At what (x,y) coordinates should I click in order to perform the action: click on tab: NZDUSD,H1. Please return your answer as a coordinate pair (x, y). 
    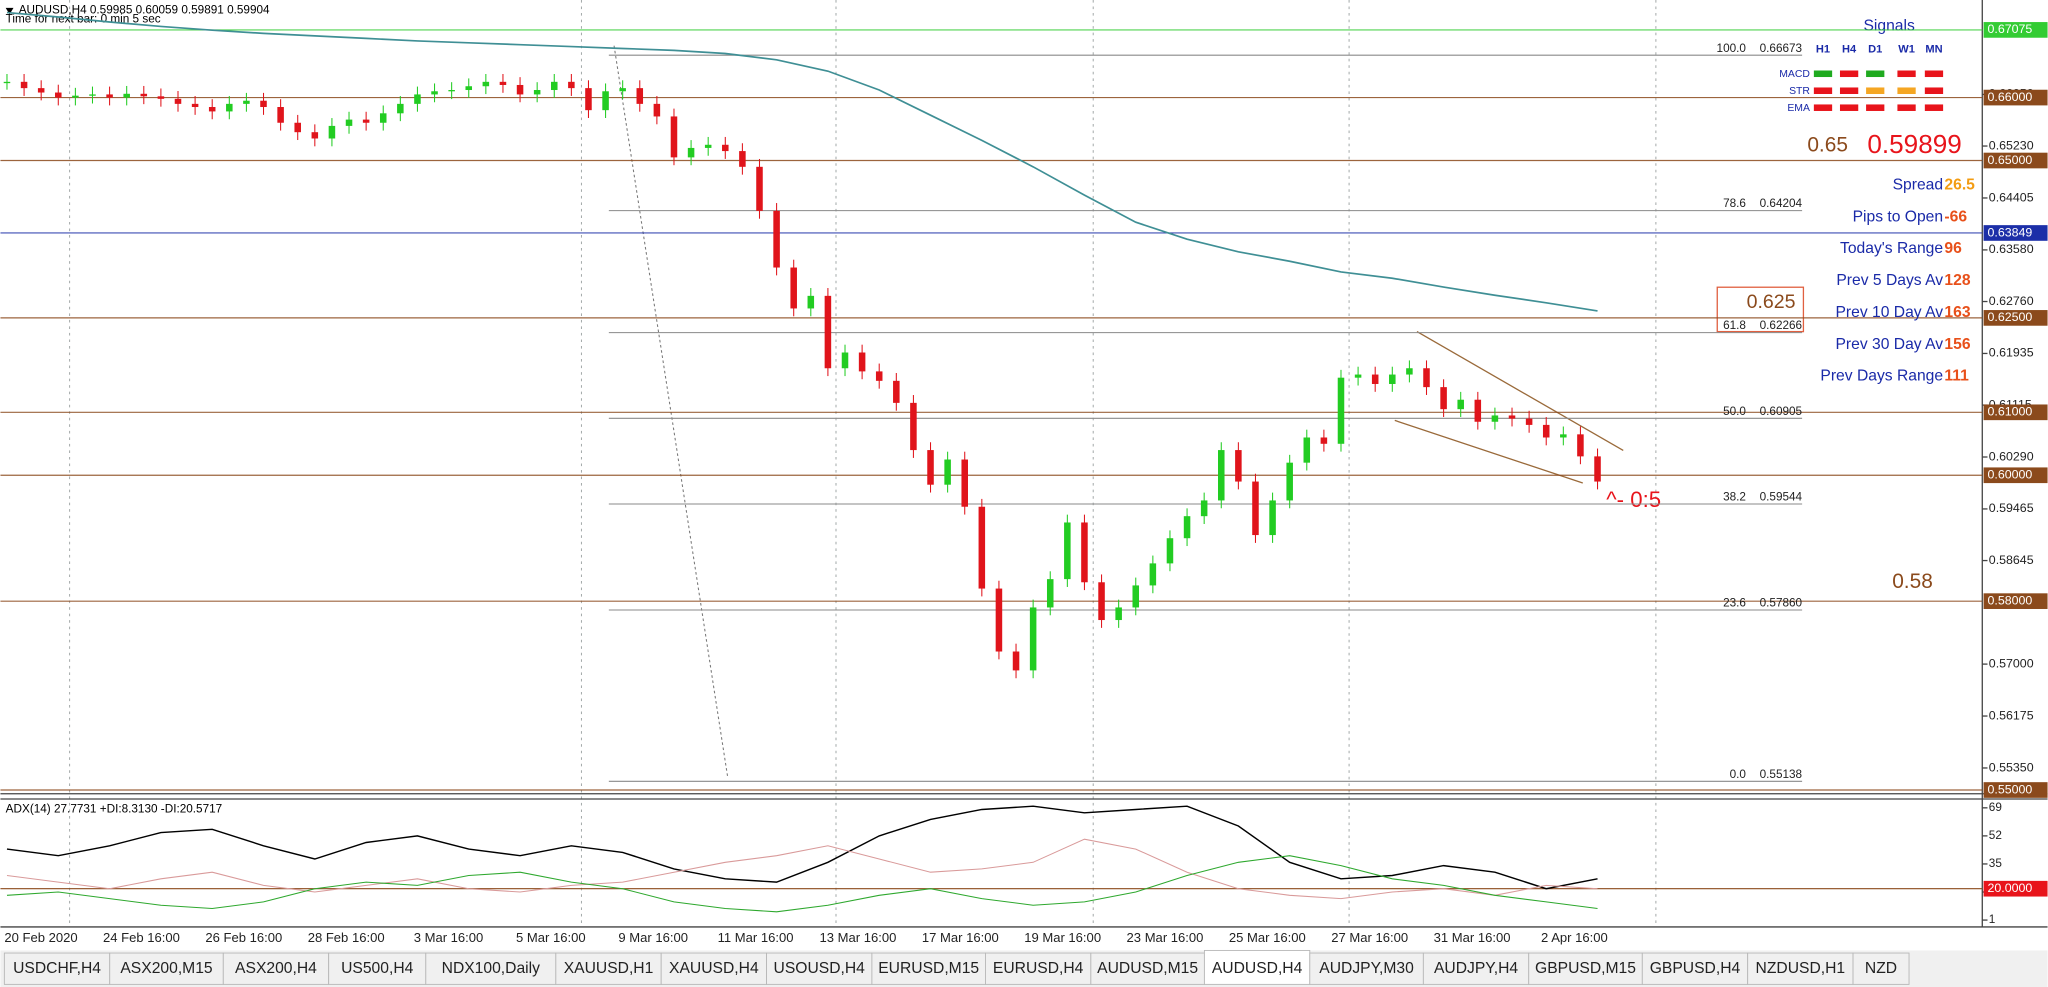
    Looking at the image, I should click on (1800, 968).